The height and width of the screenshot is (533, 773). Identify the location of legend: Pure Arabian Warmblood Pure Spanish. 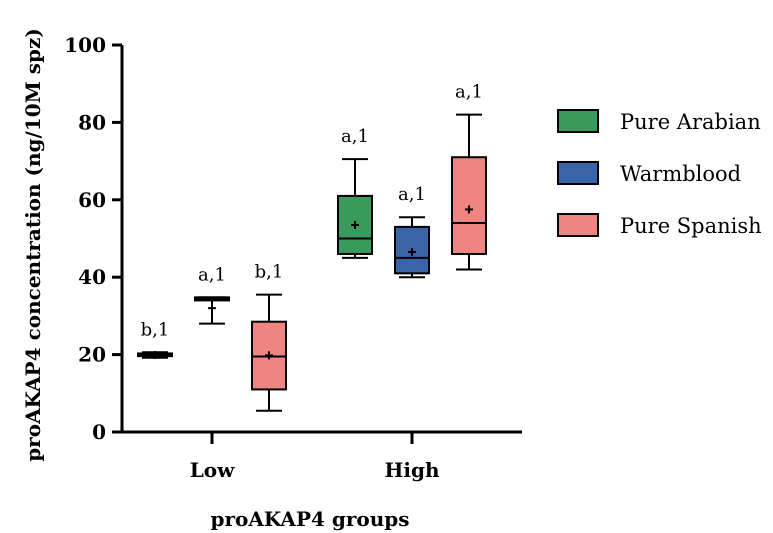
(659, 173).